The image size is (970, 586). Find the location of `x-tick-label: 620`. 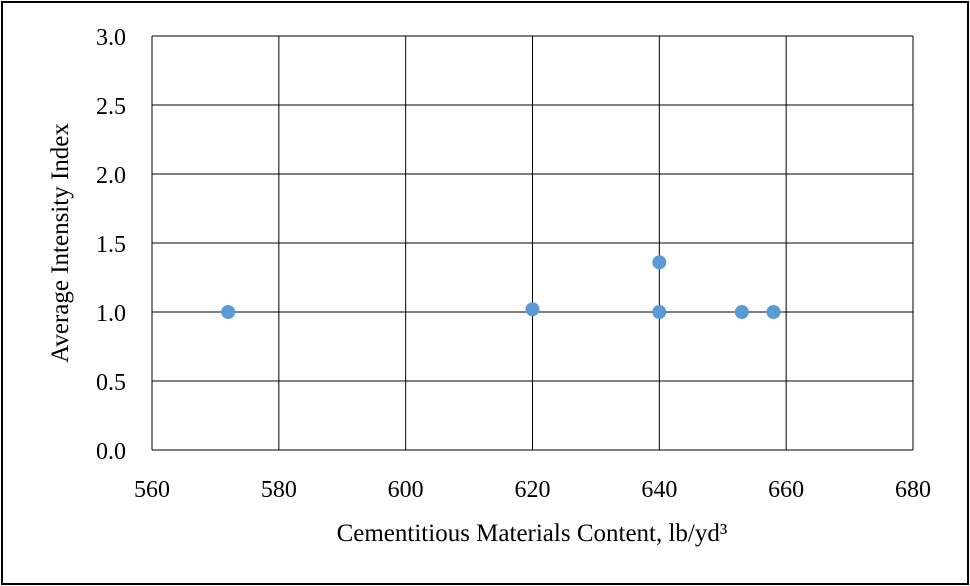

x-tick-label: 620 is located at coordinates (533, 490).